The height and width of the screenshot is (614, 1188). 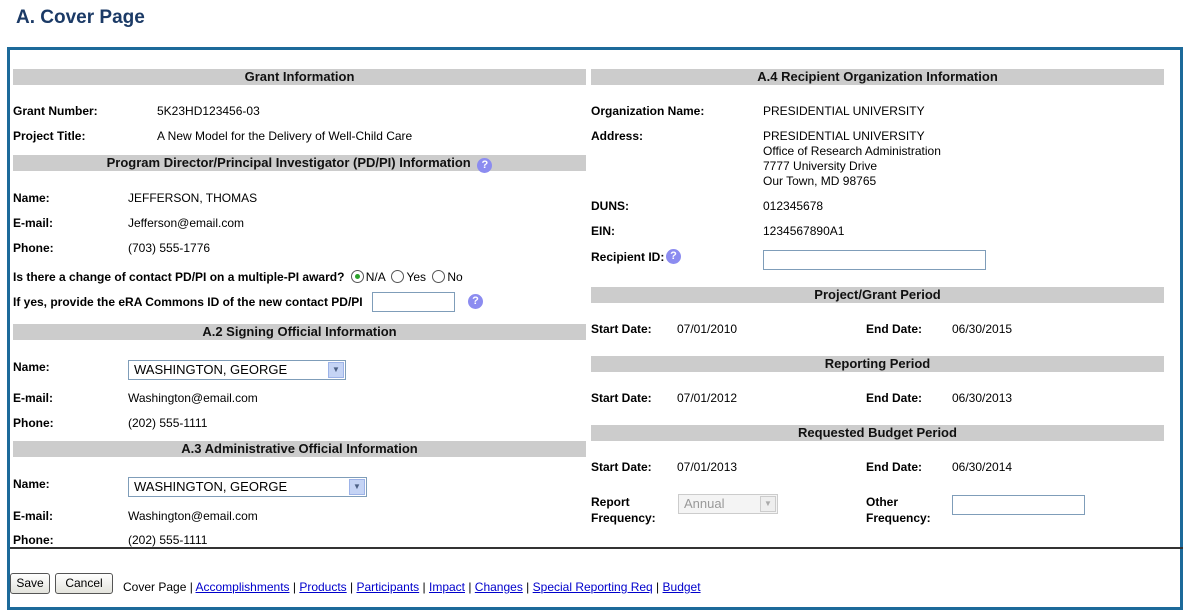 What do you see at coordinates (844, 111) in the screenshot?
I see `org-name: PRESIDENTIAL UNIVERSITY` at bounding box center [844, 111].